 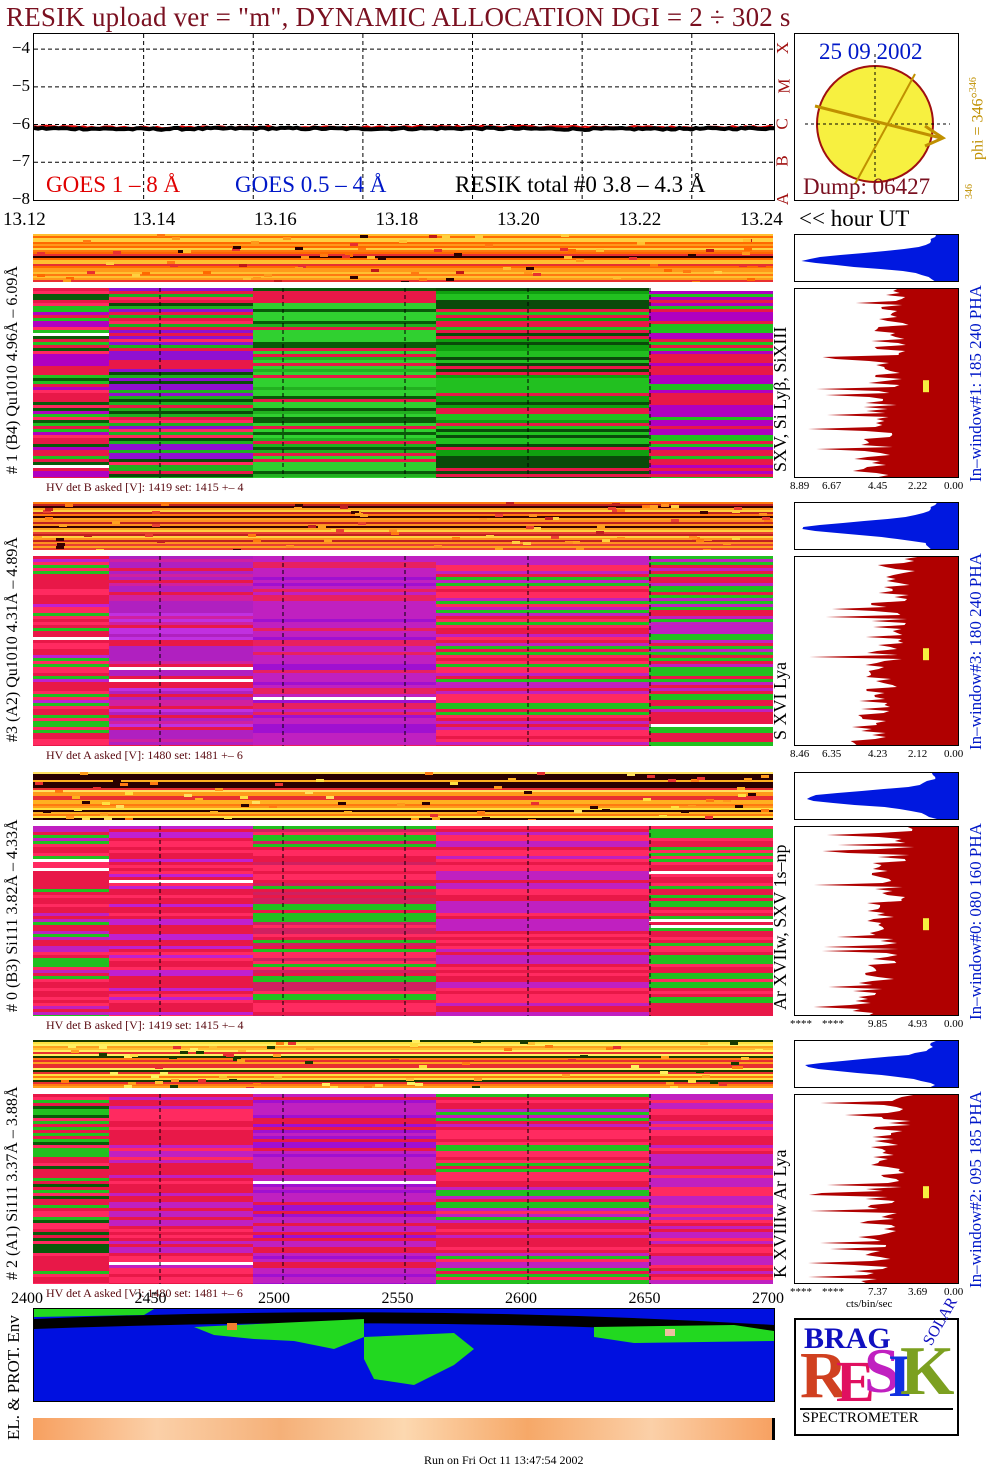 What do you see at coordinates (403, 651) in the screenshot?
I see `detector-time-spectrogram` at bounding box center [403, 651].